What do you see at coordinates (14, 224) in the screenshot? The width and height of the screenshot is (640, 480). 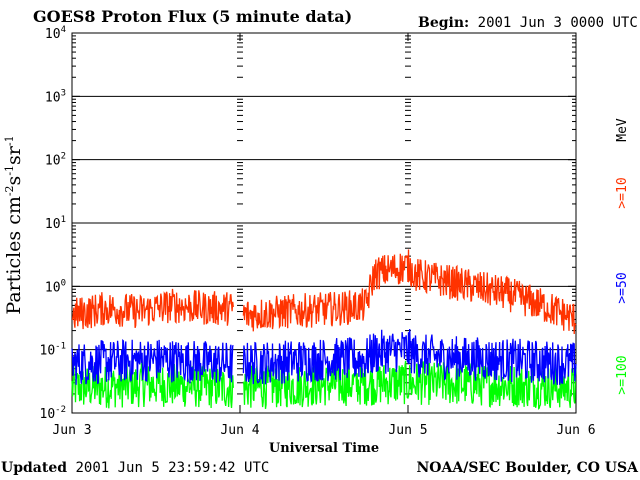 I see `y-axis-label: Particles cm-2s-1sr-1` at bounding box center [14, 224].